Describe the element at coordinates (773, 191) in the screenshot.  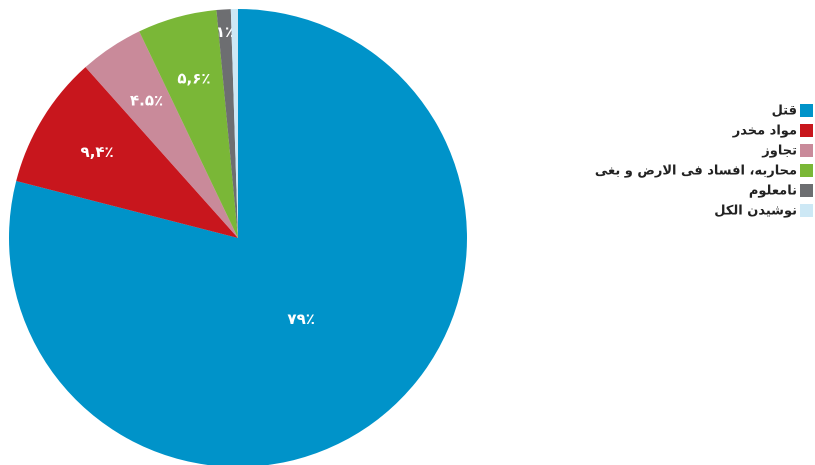
I see `legend-label: نامعلوم` at that location.